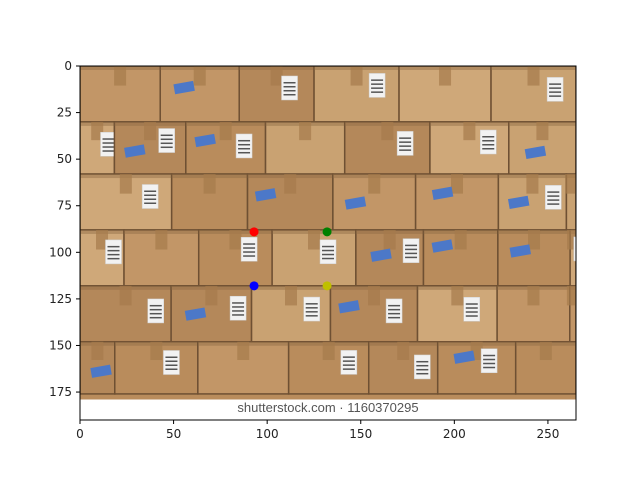  I want to click on y-tick-label: 125, so click(60, 299).